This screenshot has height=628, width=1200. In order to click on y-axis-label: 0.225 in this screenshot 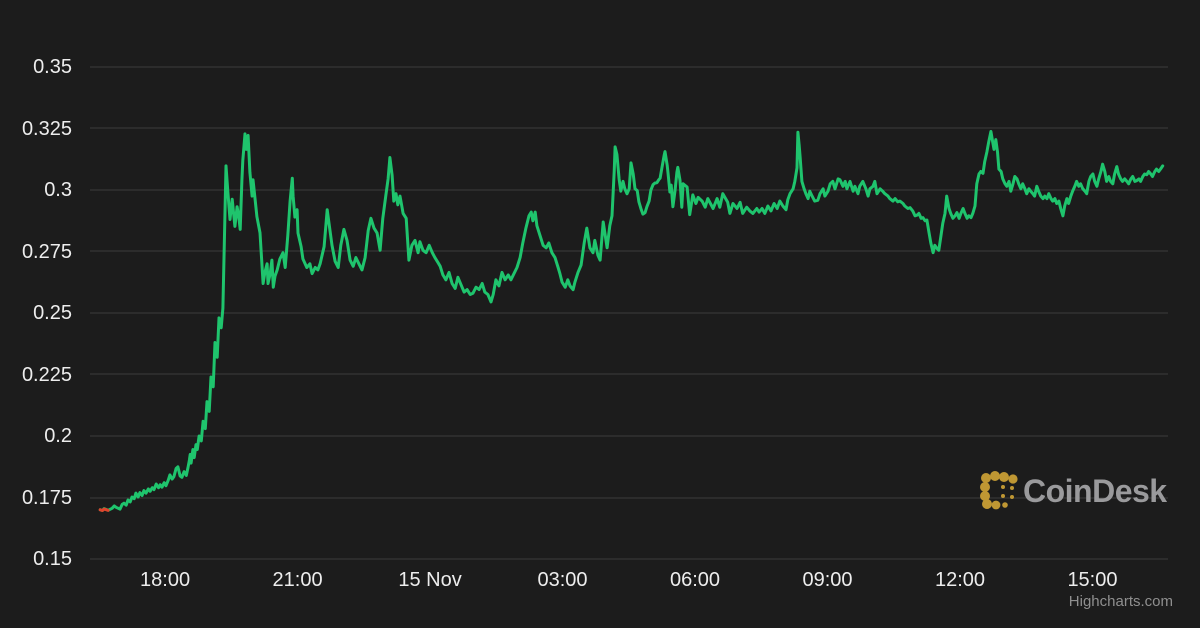, I will do `click(46, 374)`.